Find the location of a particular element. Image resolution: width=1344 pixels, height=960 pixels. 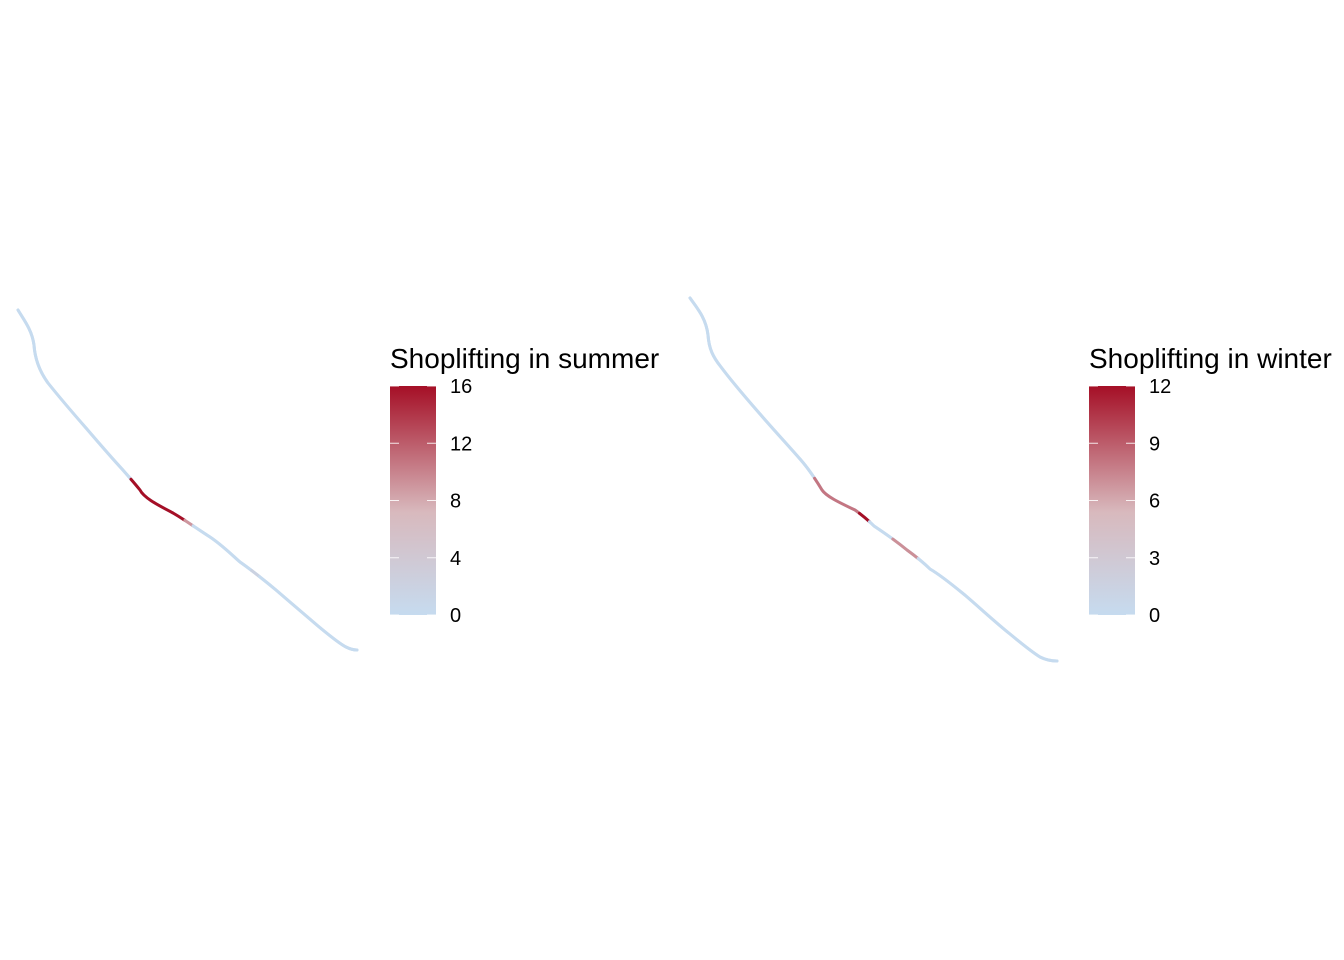

legend-tick-label: 16 is located at coordinates (461, 387).